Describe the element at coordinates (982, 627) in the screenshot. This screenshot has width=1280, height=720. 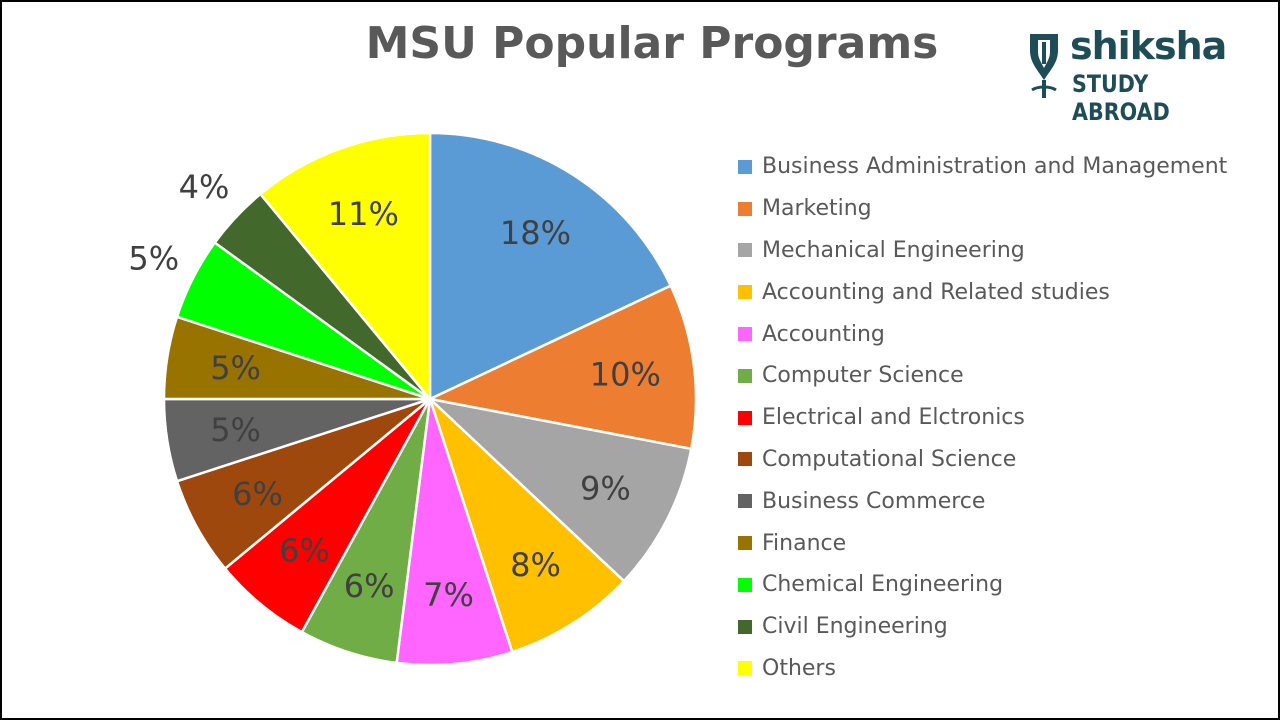
I see `legend-item-civil-engineering: Civil Engineering` at that location.